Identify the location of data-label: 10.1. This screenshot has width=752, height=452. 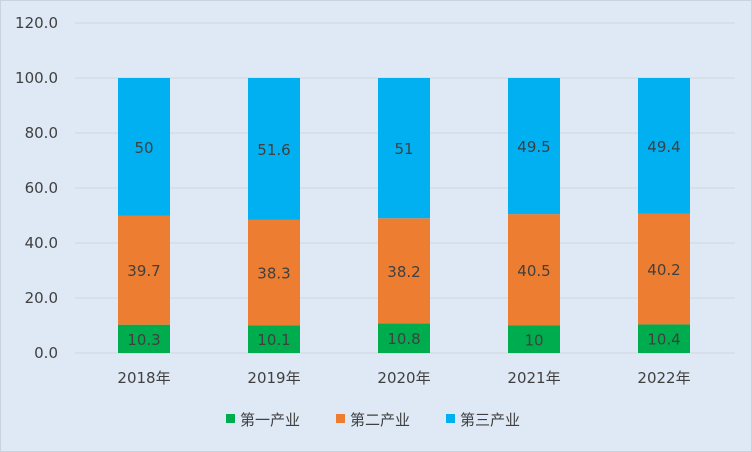
(273, 340).